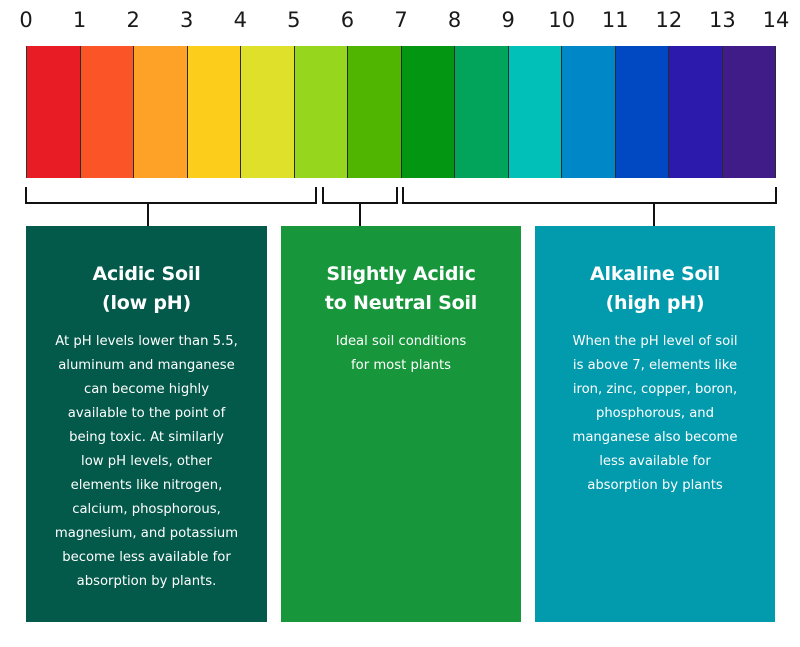 The image size is (800, 647). Describe the element at coordinates (347, 20) in the screenshot. I see `ph-tick-label: 6` at that location.